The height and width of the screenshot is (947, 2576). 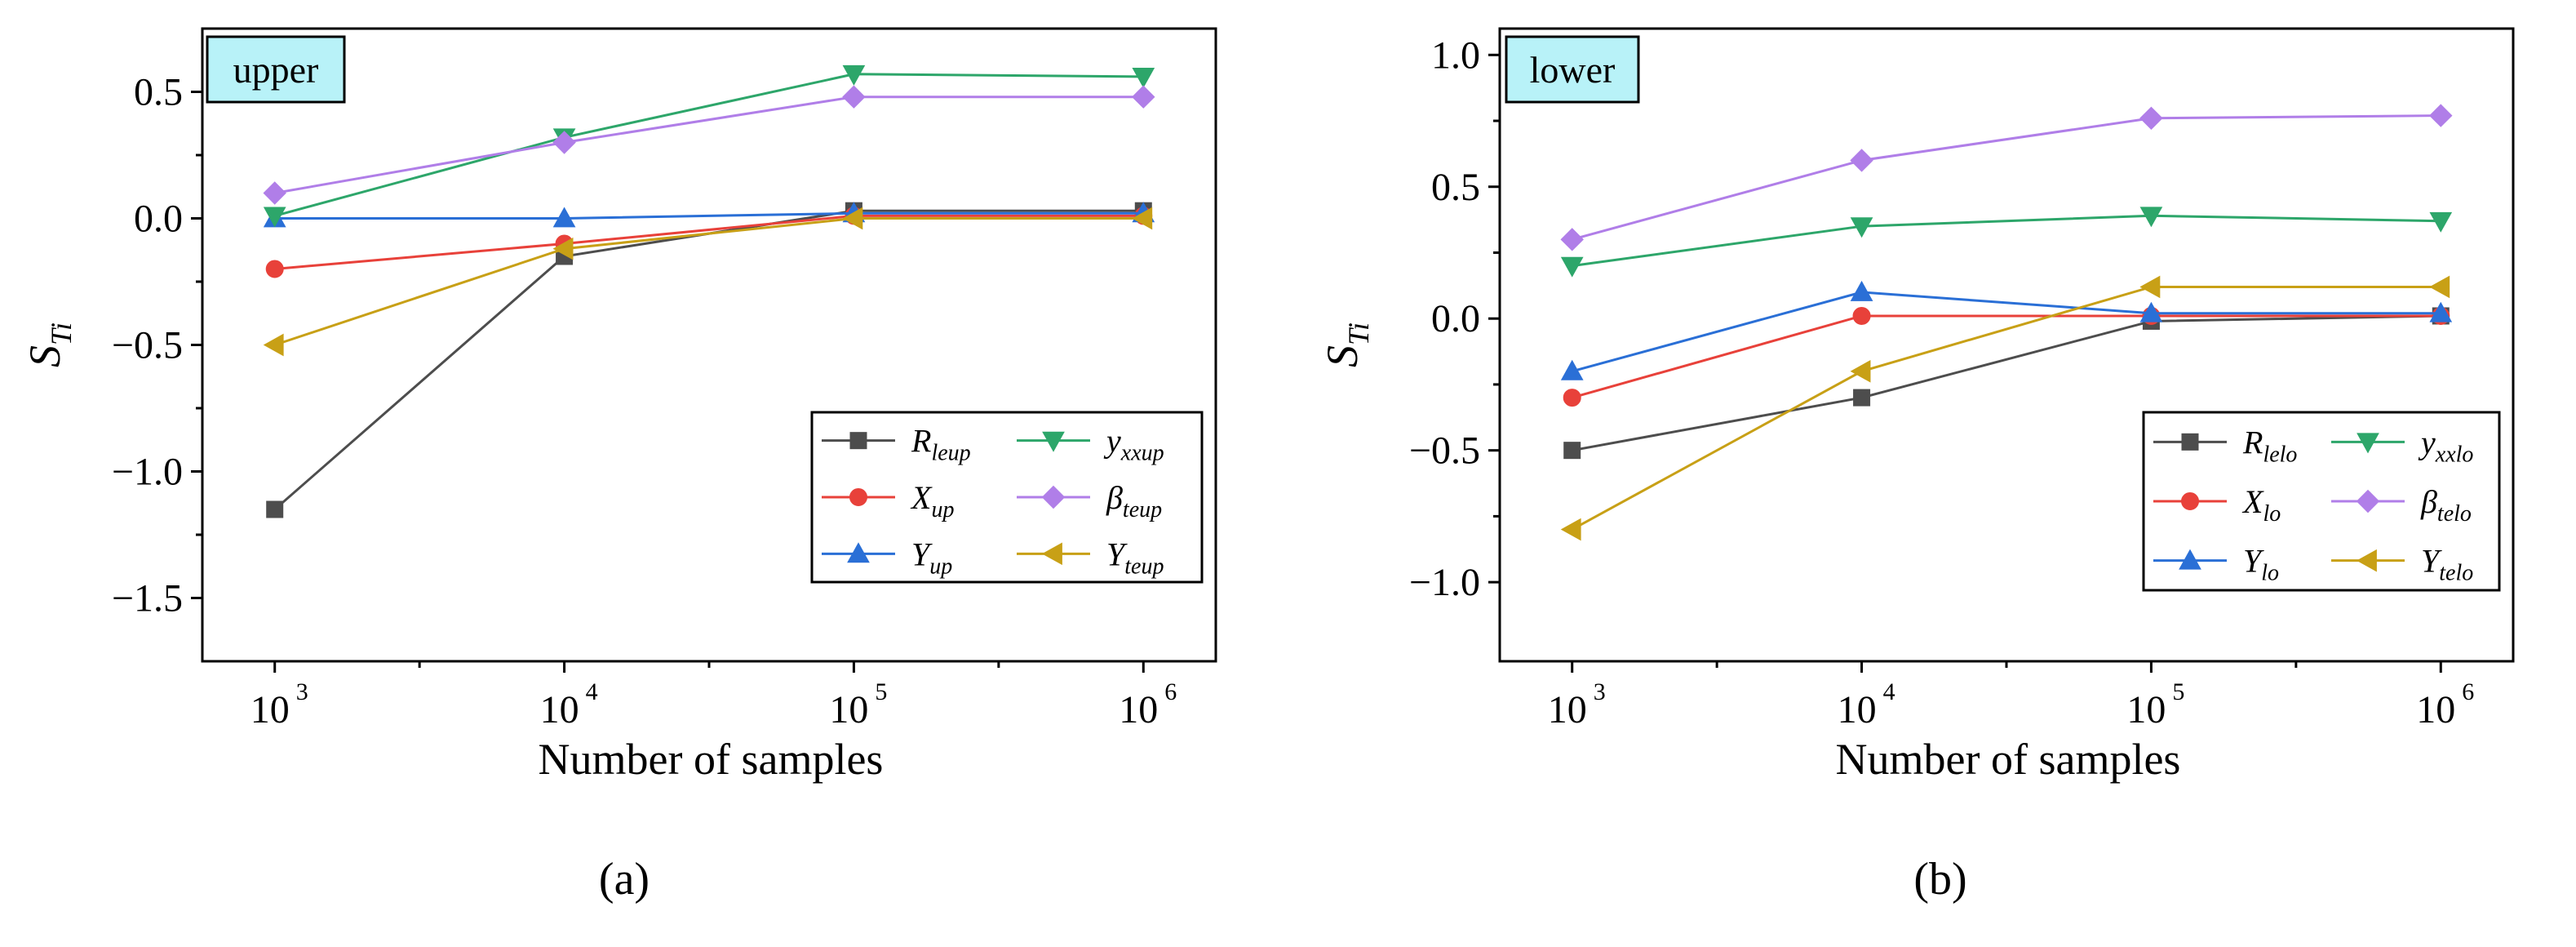 What do you see at coordinates (1142, 454) in the screenshot?
I see `legend-label-sub: xxup` at bounding box center [1142, 454].